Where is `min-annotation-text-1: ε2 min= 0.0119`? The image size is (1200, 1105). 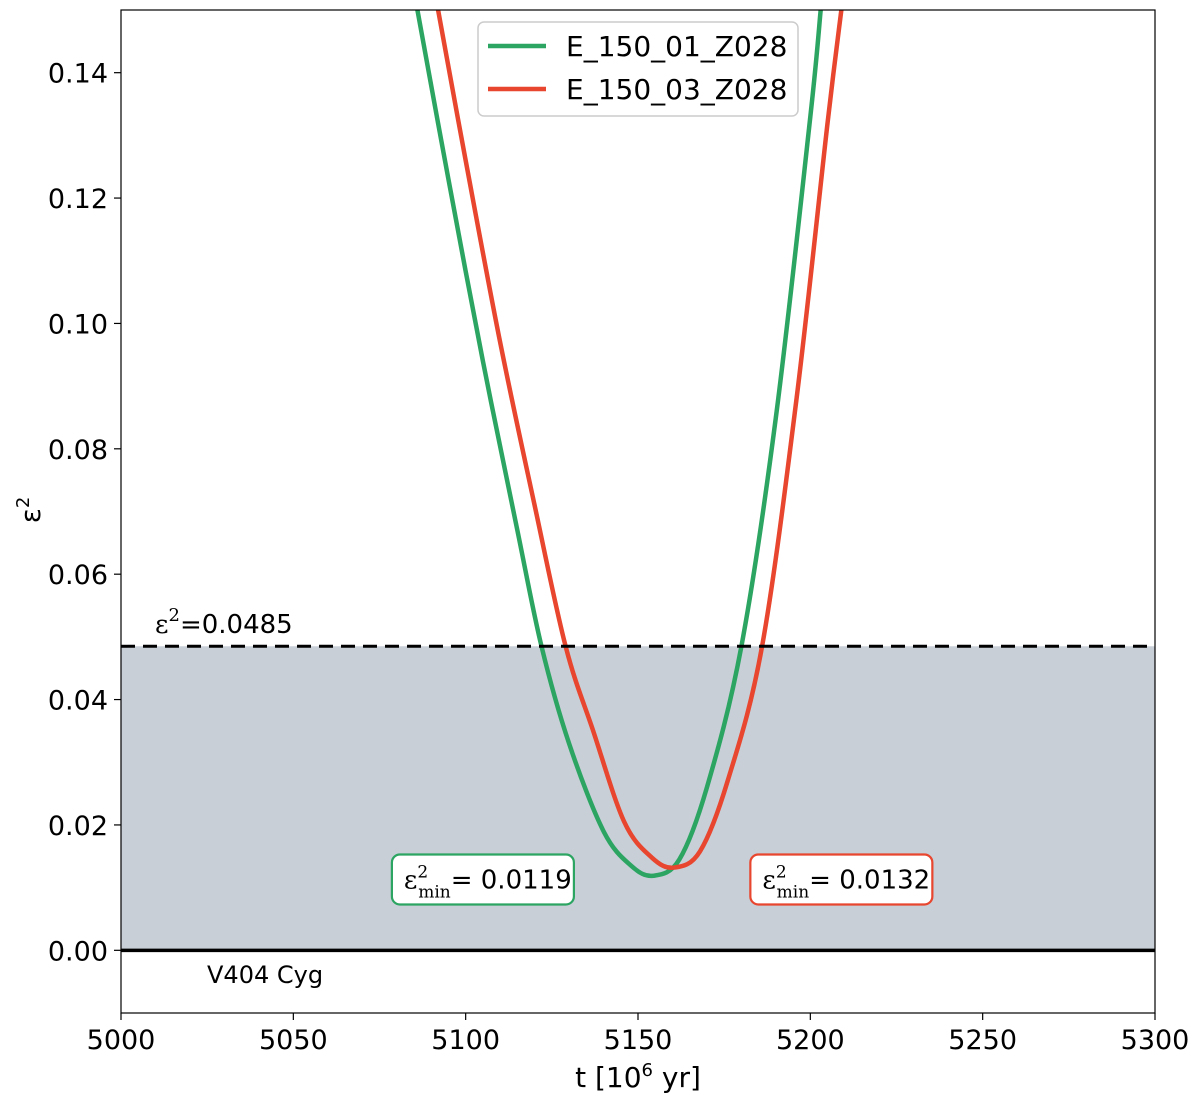
min-annotation-text-1: ε2 min= 0.0119 is located at coordinates (488, 882).